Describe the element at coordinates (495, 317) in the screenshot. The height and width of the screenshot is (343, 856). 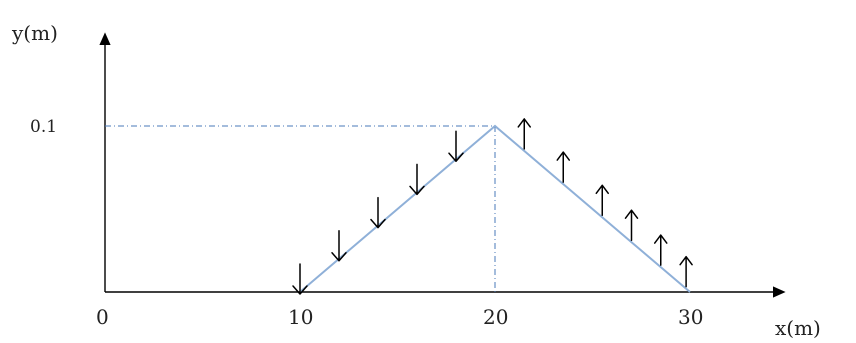
I see `x-tick-label-20: 20` at that location.